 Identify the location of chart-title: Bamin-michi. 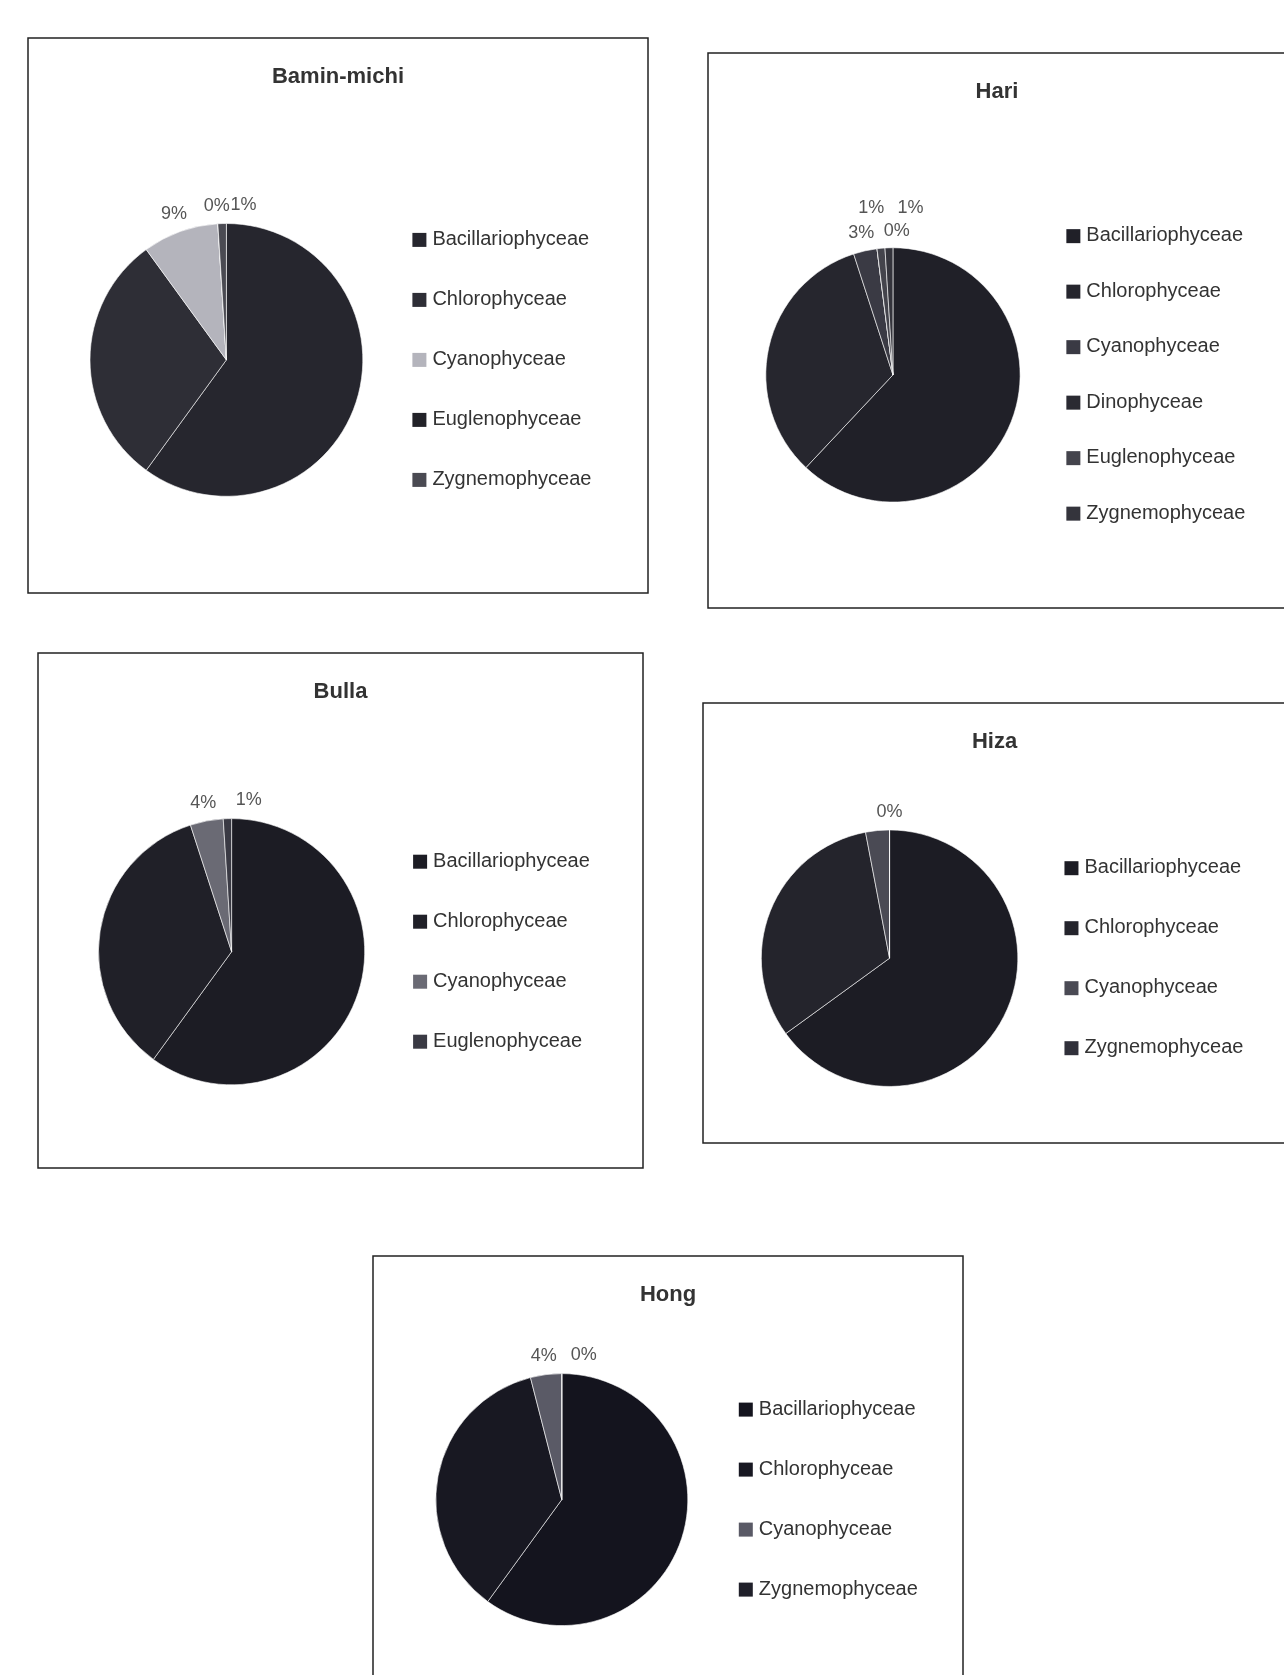
(338, 75).